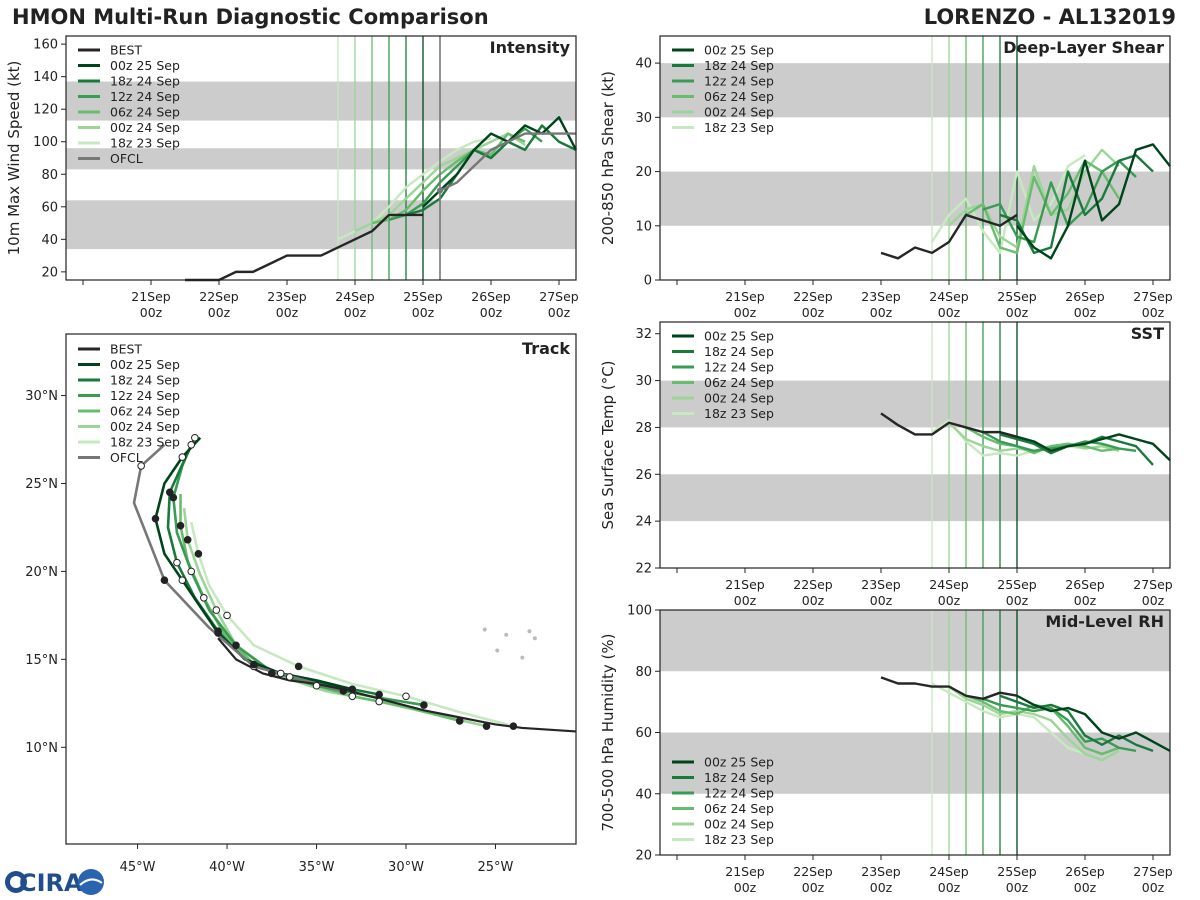  Describe the element at coordinates (643, 334) in the screenshot. I see `y-tick-label: 32` at that location.